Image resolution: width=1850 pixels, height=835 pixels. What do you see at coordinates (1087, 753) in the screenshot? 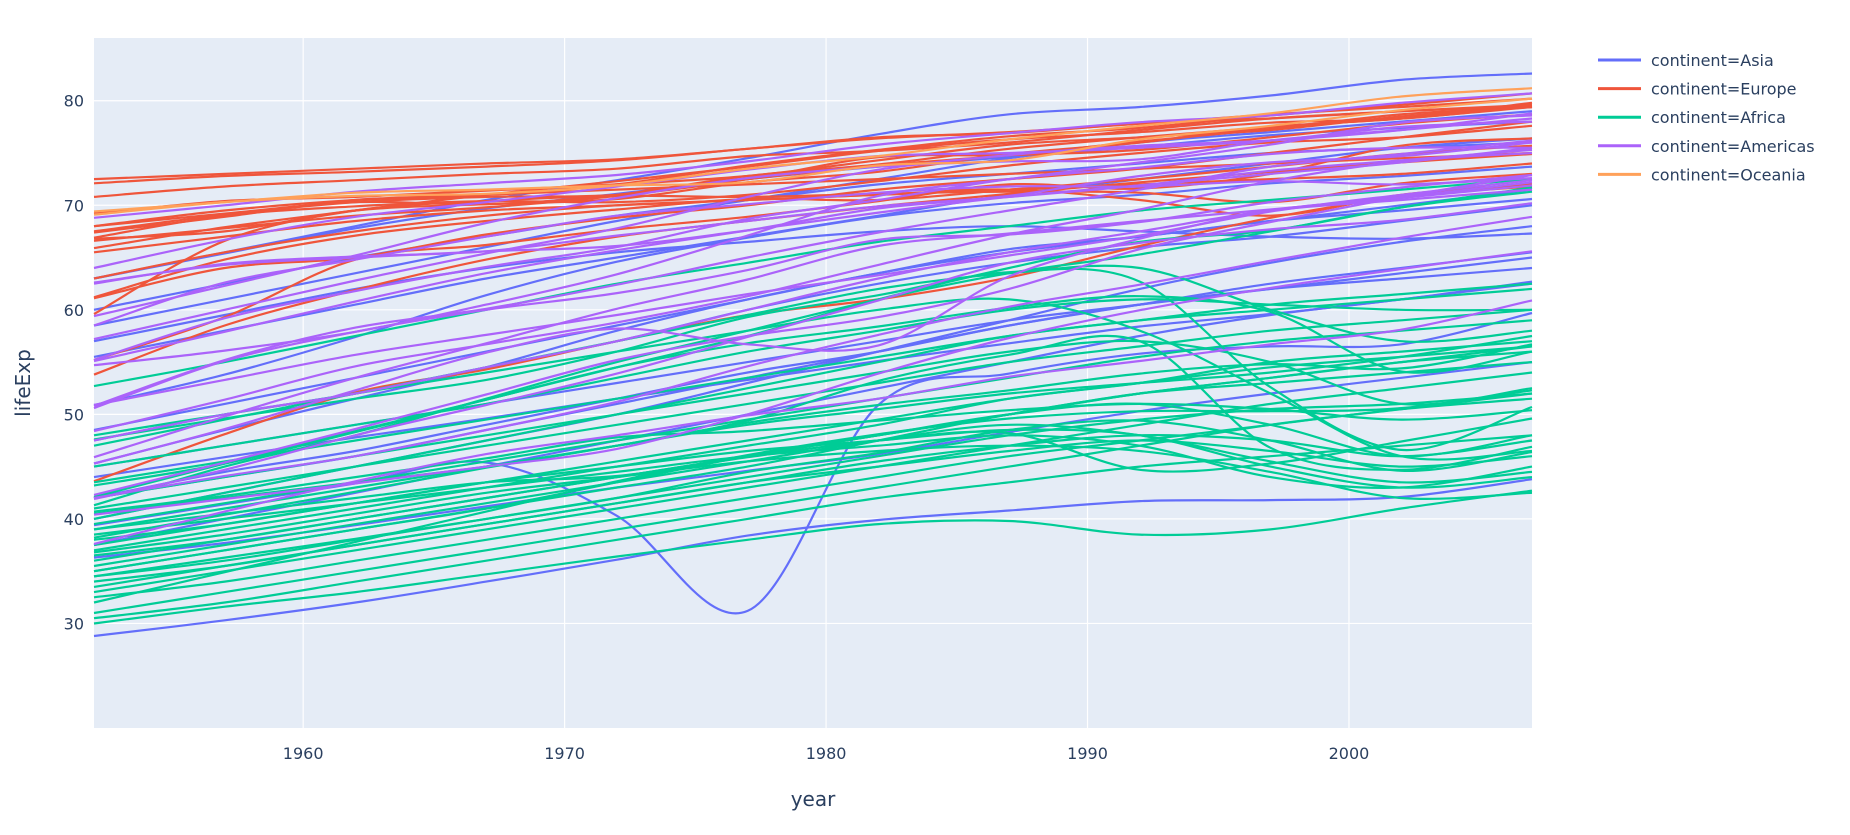
I see `x-tick-label: 1990` at bounding box center [1087, 753].